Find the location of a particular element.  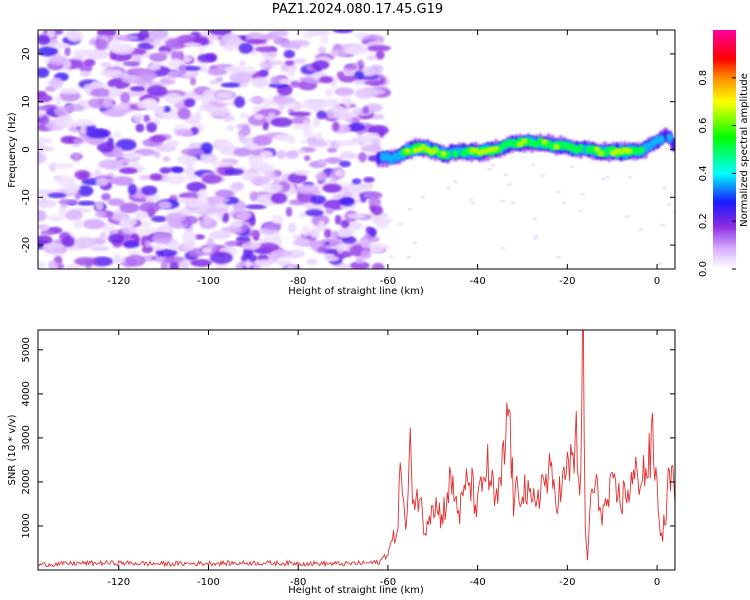

y-tick-label: 5000 is located at coordinates (26, 349).